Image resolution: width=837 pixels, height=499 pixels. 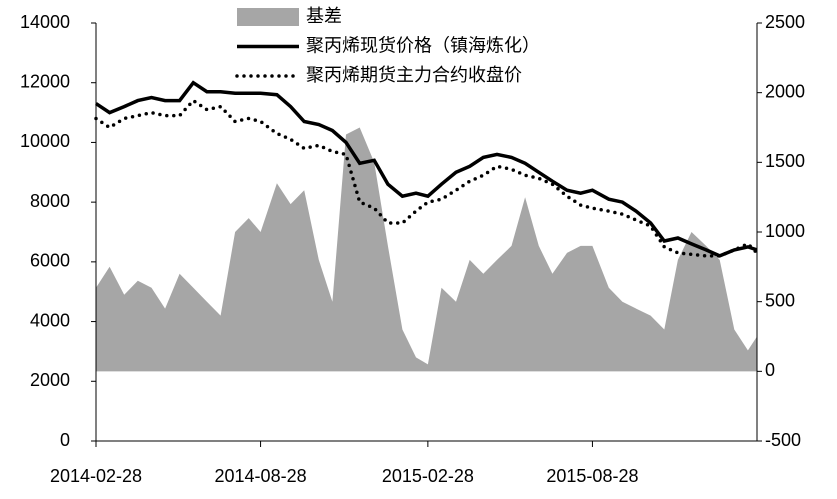 I want to click on legend-label: 基差, so click(x=324, y=16).